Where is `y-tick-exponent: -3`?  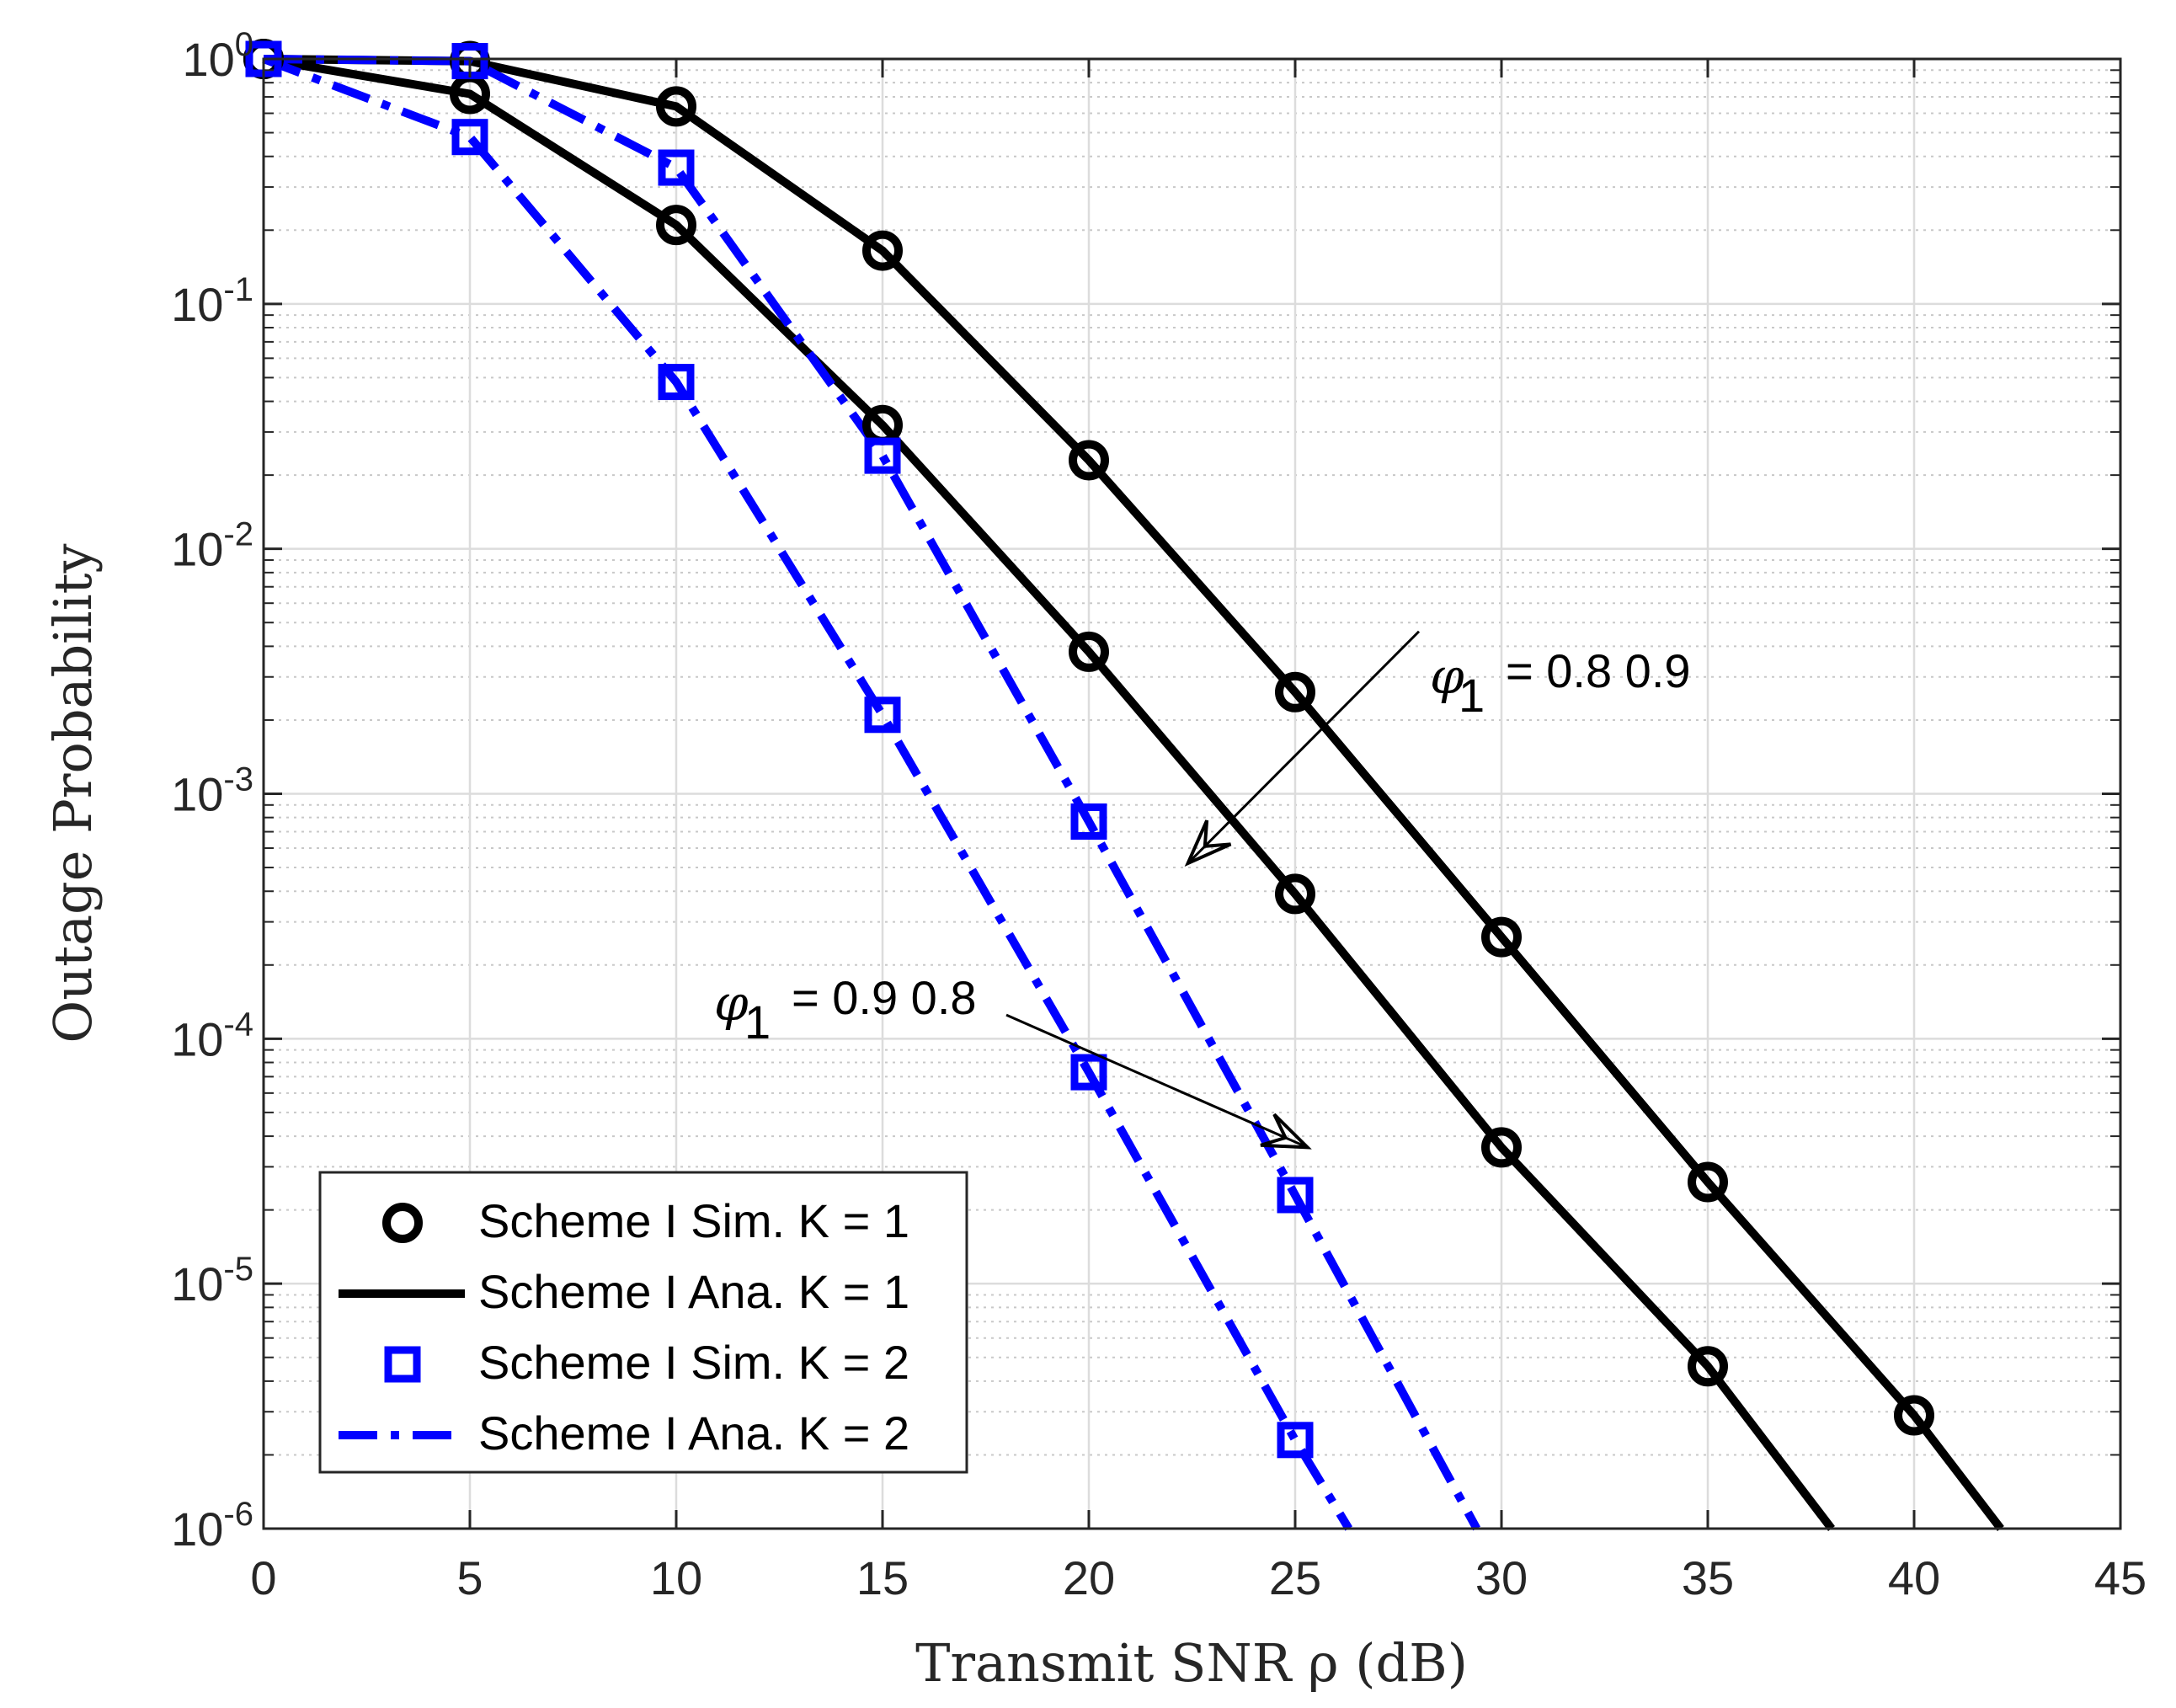 y-tick-exponent: -3 is located at coordinates (238, 779).